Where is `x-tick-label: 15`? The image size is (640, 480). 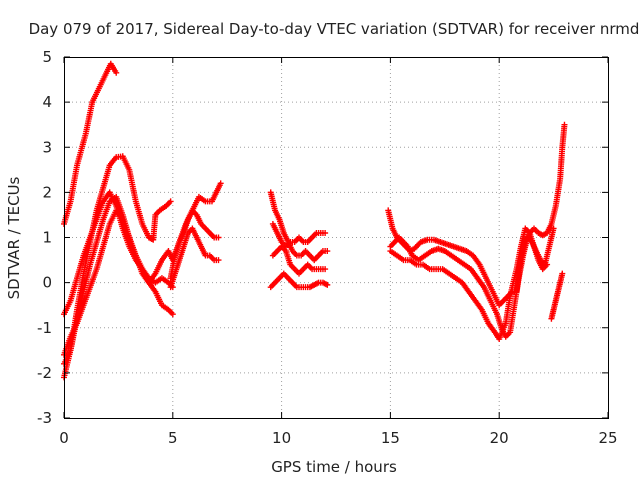
x-tick-label: 15 is located at coordinates (390, 438).